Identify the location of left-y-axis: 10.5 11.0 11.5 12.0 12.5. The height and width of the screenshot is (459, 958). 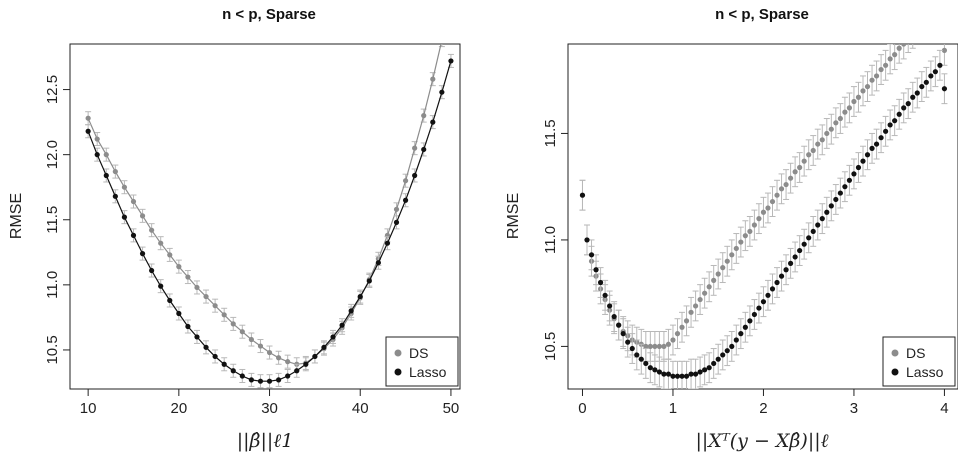
(57, 220).